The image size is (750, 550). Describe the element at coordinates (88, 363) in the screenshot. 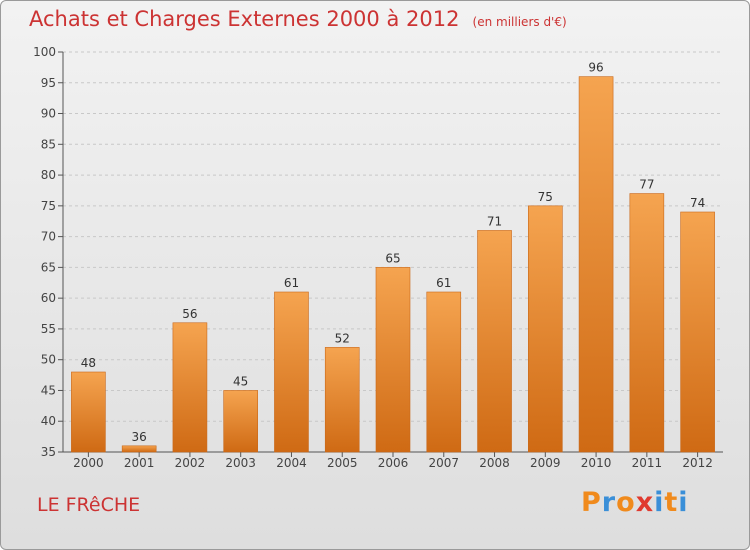

I see `bar-value-label: 48` at that location.